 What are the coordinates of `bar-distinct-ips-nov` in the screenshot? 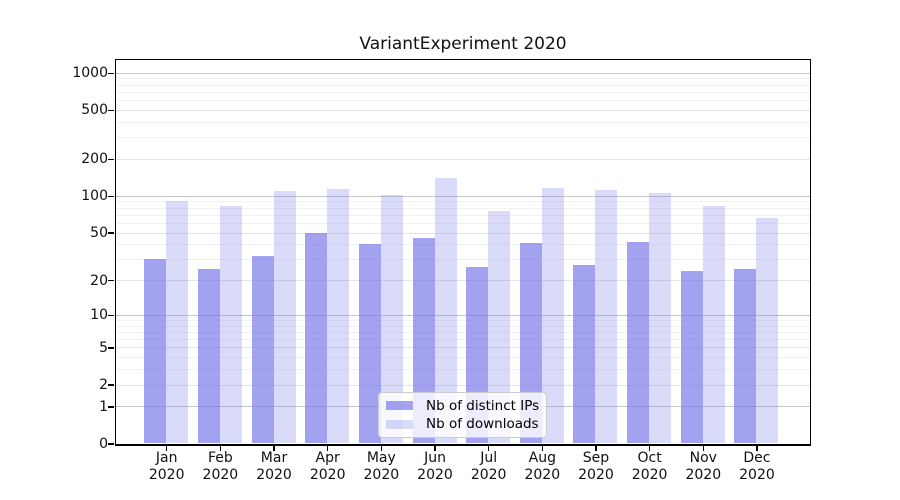 It's located at (691, 357).